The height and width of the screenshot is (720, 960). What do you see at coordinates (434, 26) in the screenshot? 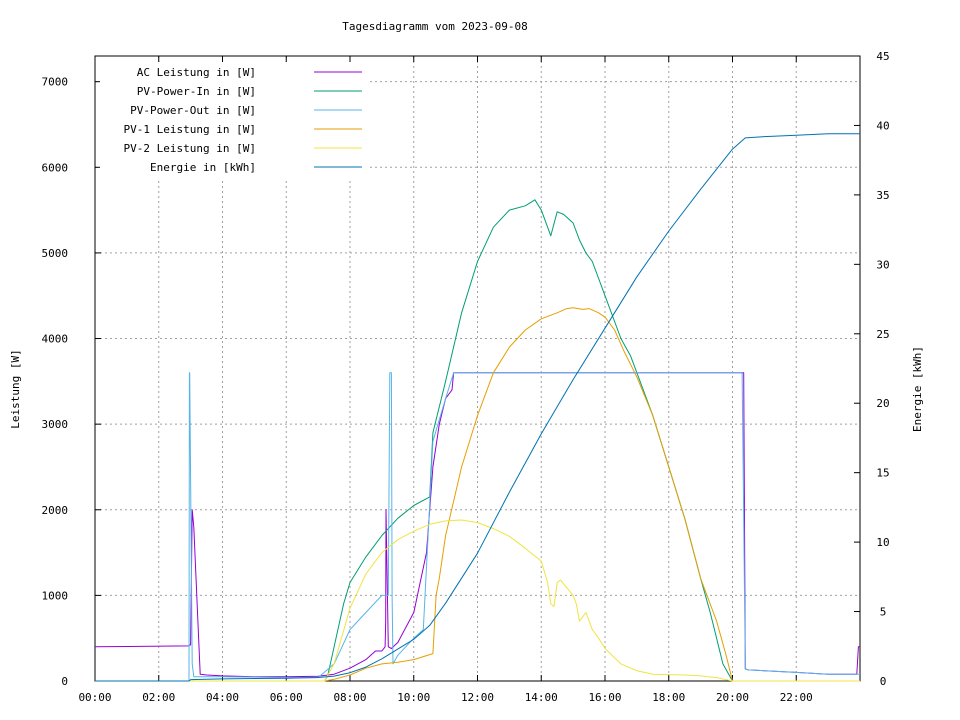
I see `chart-title: Tagesdiagramm vom 2023-09-08` at bounding box center [434, 26].